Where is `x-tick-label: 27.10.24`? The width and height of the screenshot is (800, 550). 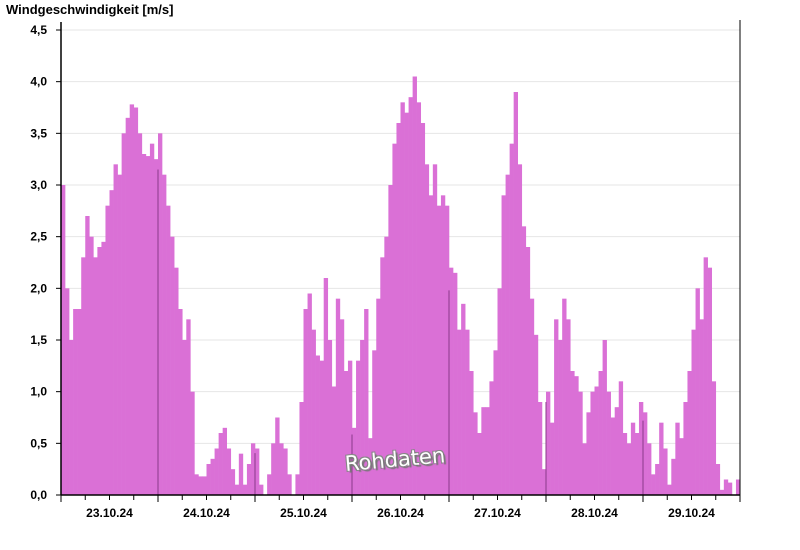 x-tick-label: 27.10.24 is located at coordinates (497, 513).